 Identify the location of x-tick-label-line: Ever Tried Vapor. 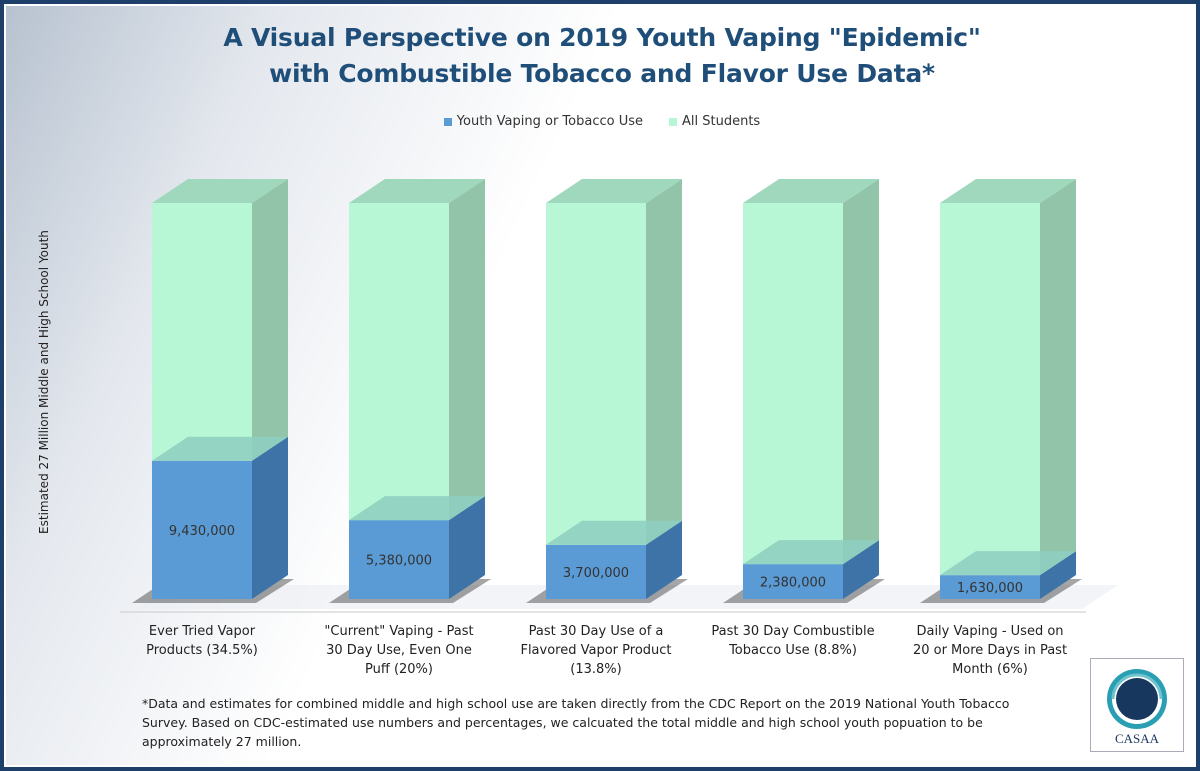
(202, 631).